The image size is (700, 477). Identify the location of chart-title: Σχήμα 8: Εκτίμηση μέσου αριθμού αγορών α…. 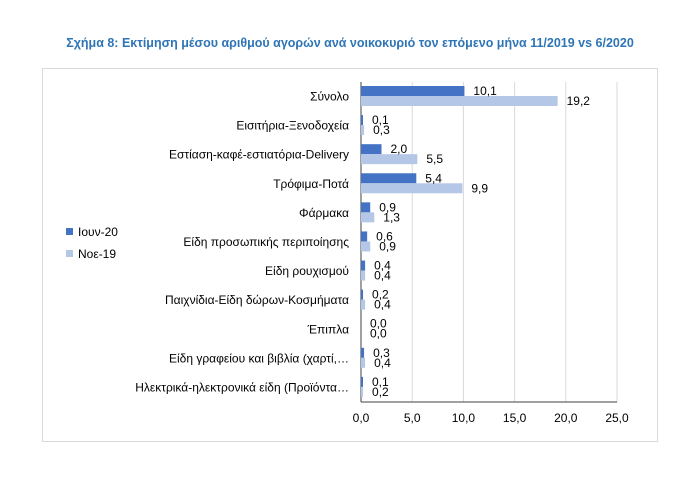
(350, 43).